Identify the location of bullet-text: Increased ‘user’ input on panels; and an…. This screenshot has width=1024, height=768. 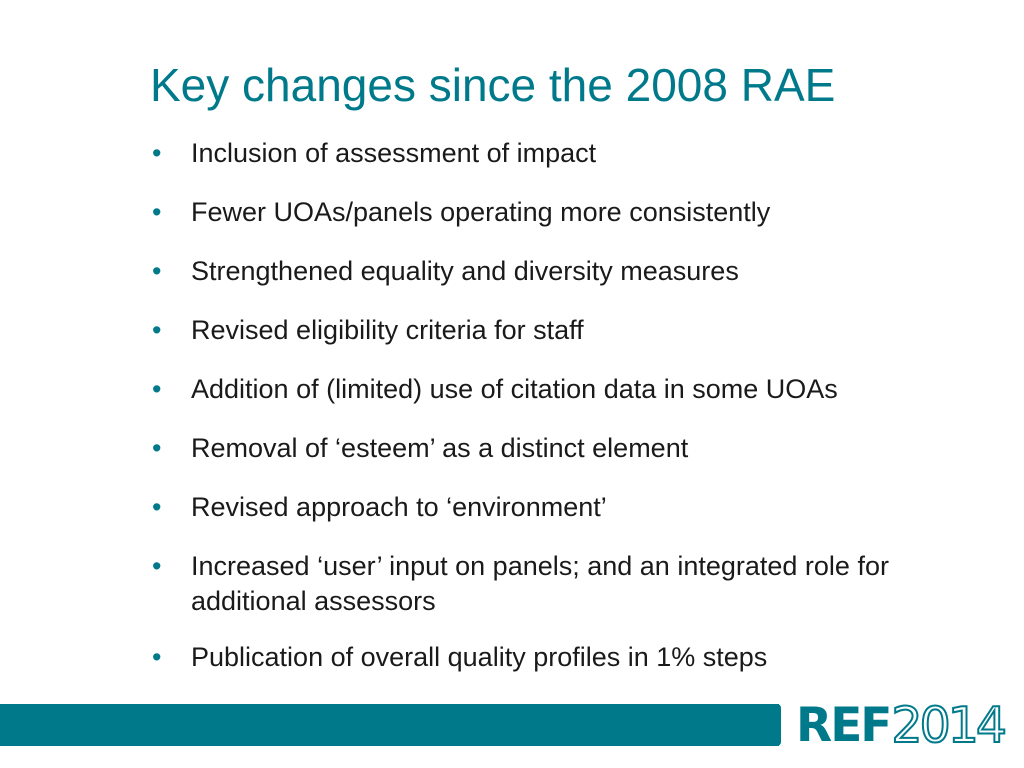
(540, 583).